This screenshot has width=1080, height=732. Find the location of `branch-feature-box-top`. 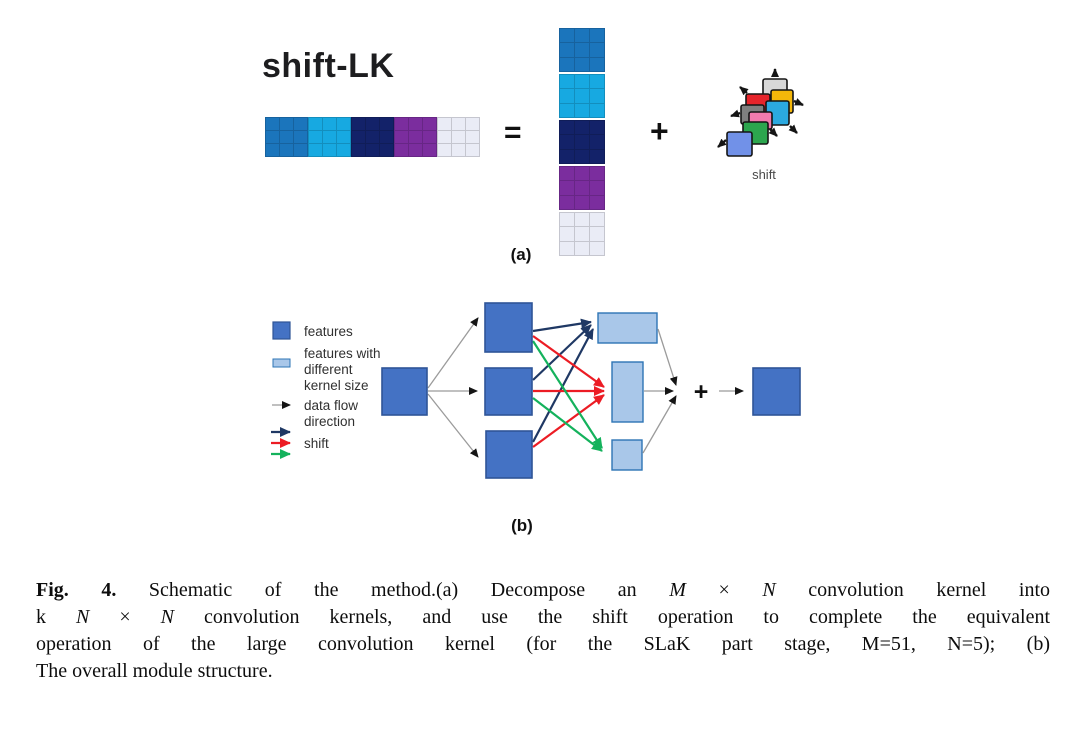

branch-feature-box-top is located at coordinates (508, 327).